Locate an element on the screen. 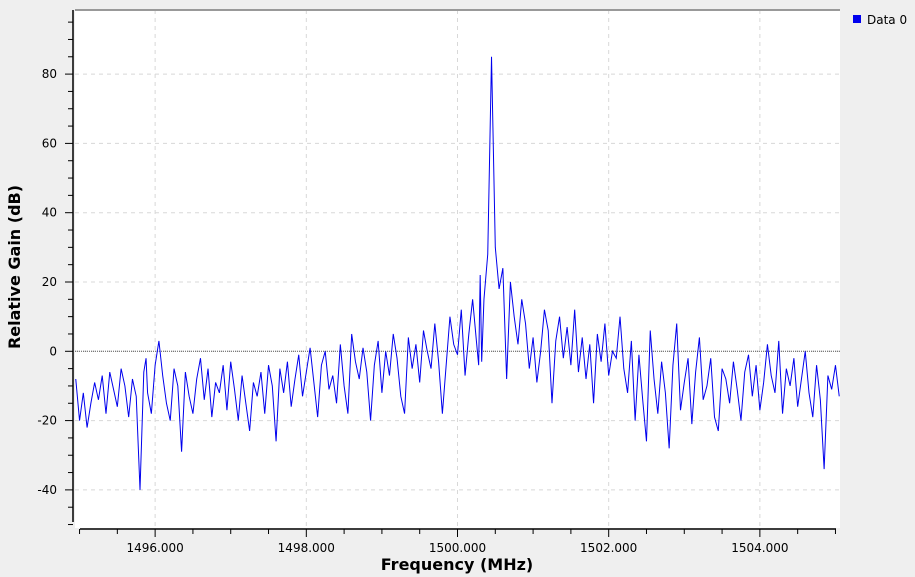 Image resolution: width=915 pixels, height=577 pixels. legend: Data 0 is located at coordinates (880, 20).